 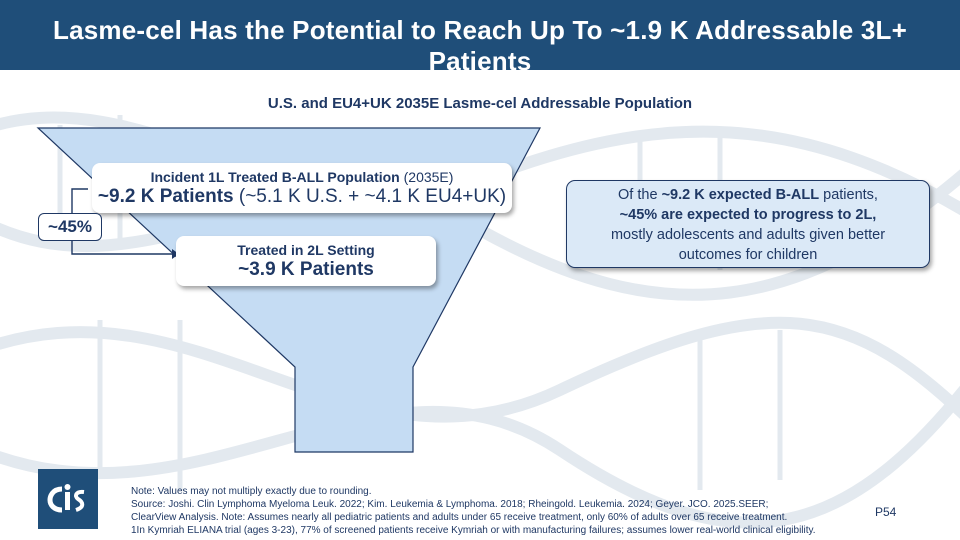 What do you see at coordinates (740, 195) in the screenshot?
I see `callout-text-2: ~9.2 K expected B-ALL` at bounding box center [740, 195].